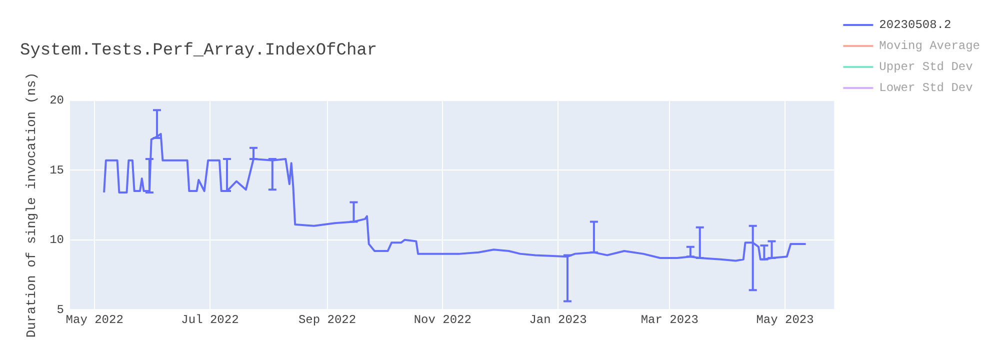 This screenshot has height=350, width=1000. Describe the element at coordinates (785, 319) in the screenshot. I see `x-tick-label: May 2023` at that location.